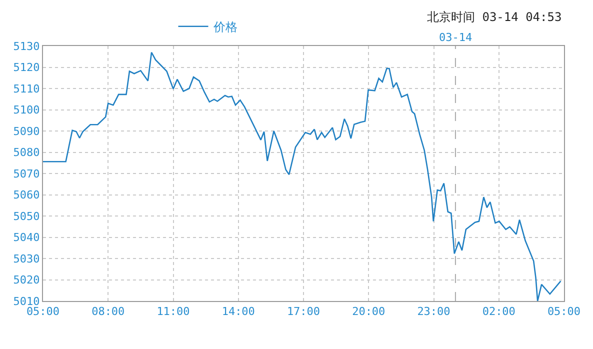 The width and height of the screenshot is (593, 349). Describe the element at coordinates (238, 311) in the screenshot. I see `x-tick-label: 14:00` at that location.